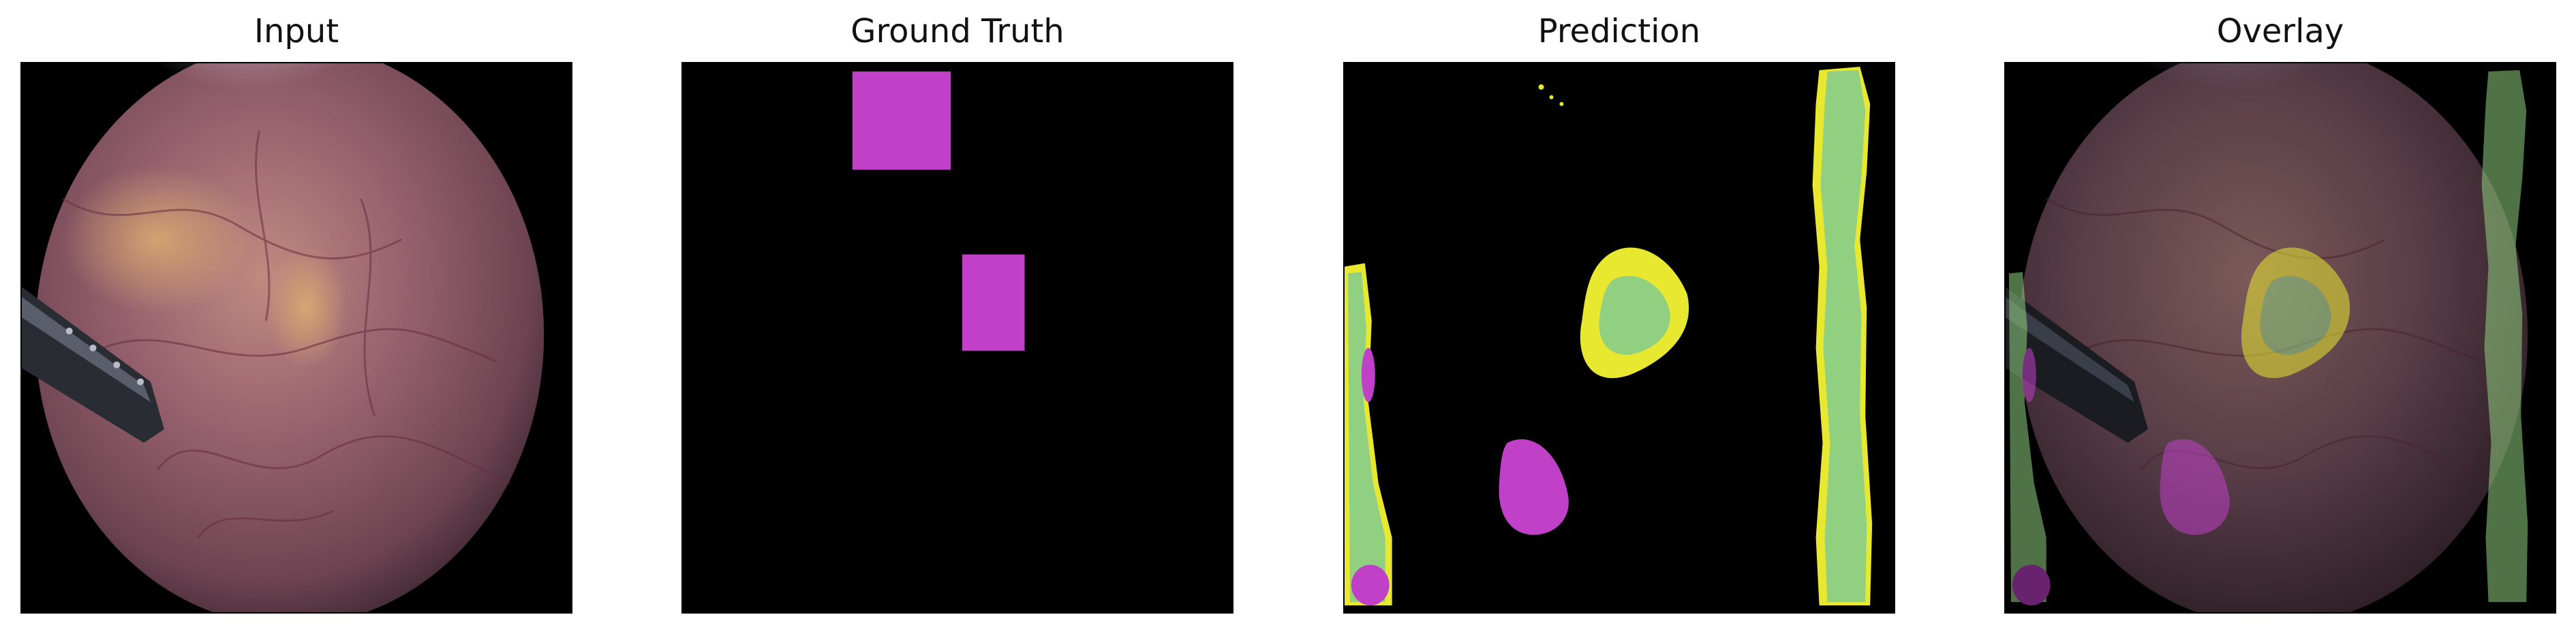  Describe the element at coordinates (2280, 31) in the screenshot. I see `panel-title: Overlay` at that location.